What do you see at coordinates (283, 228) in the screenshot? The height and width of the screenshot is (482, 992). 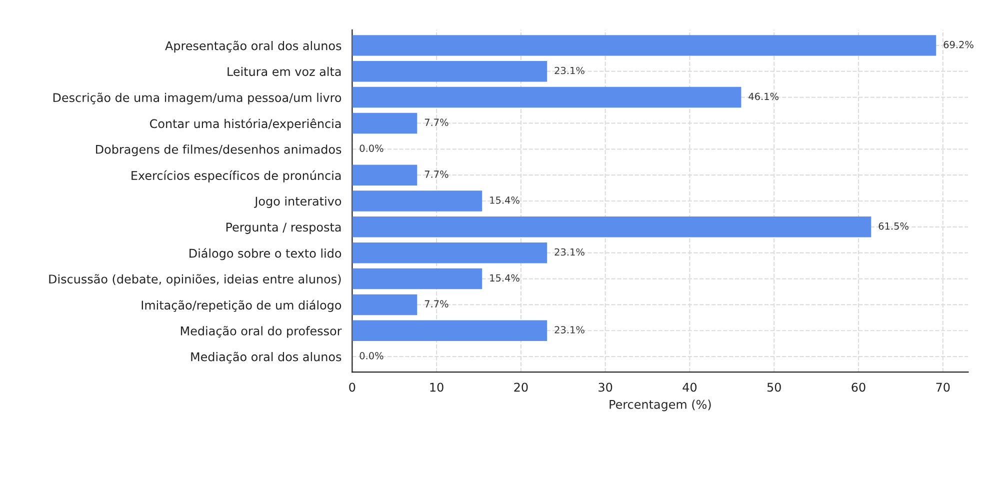 I see `y-tick-label: Pergunta / resposta` at bounding box center [283, 228].